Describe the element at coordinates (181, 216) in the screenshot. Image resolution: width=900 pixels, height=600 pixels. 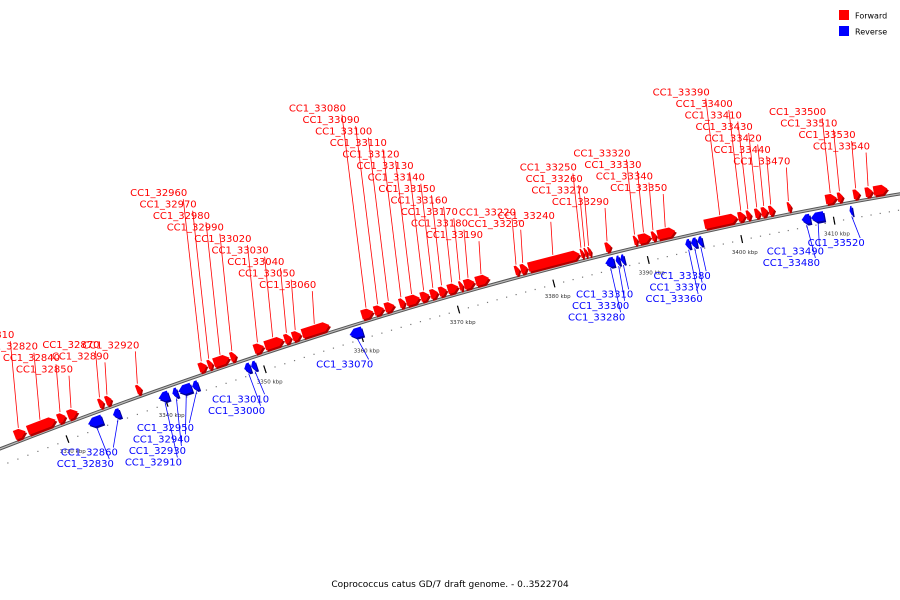
I see `gene-label-cc1-32980: CC1_32980` at that location.